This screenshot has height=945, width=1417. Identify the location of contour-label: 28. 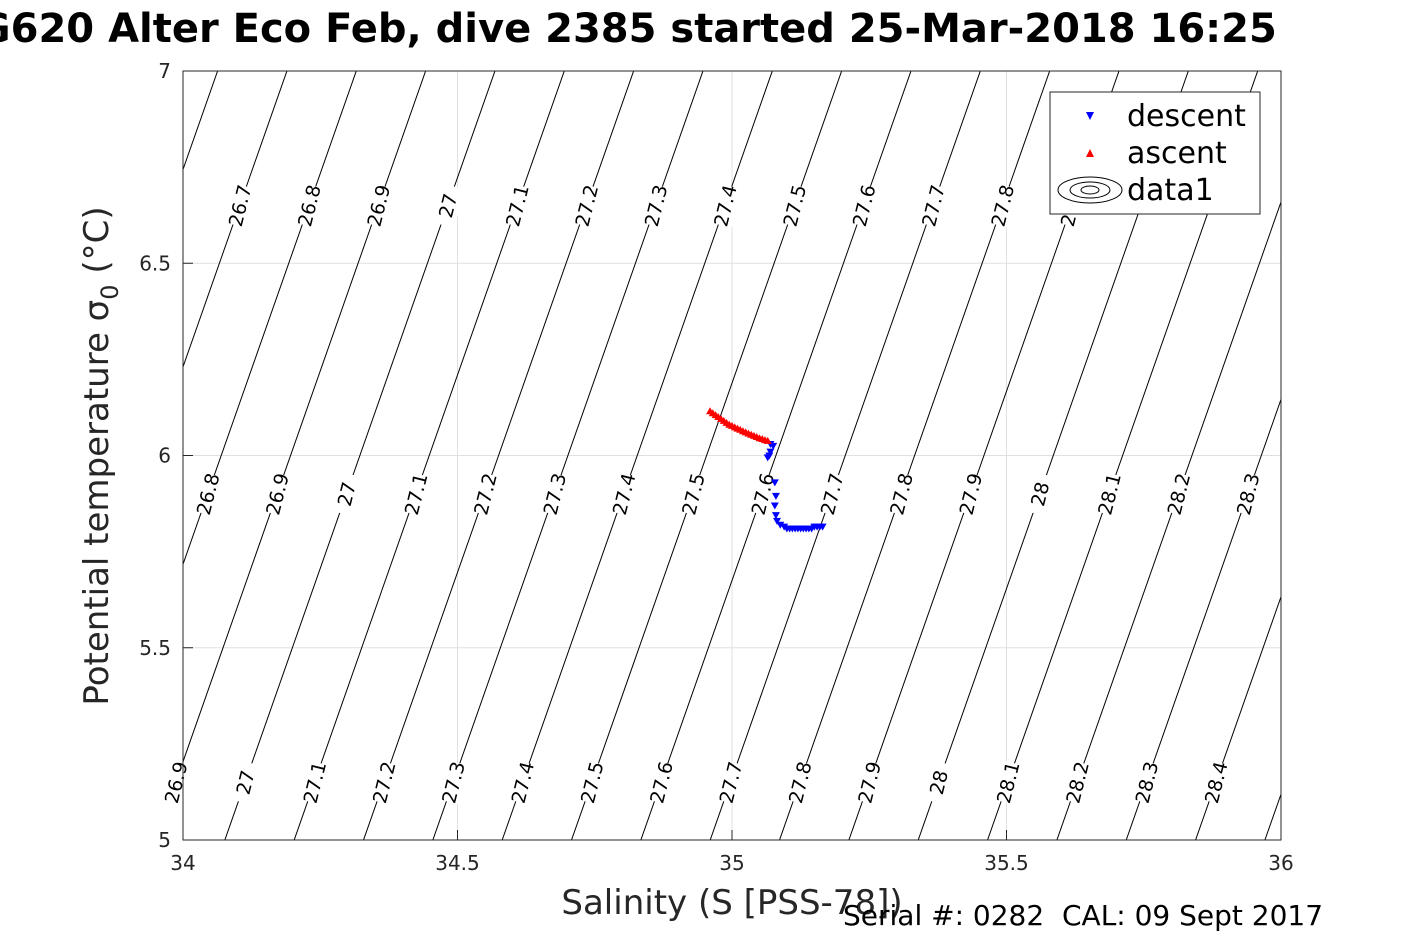
(1040, 494).